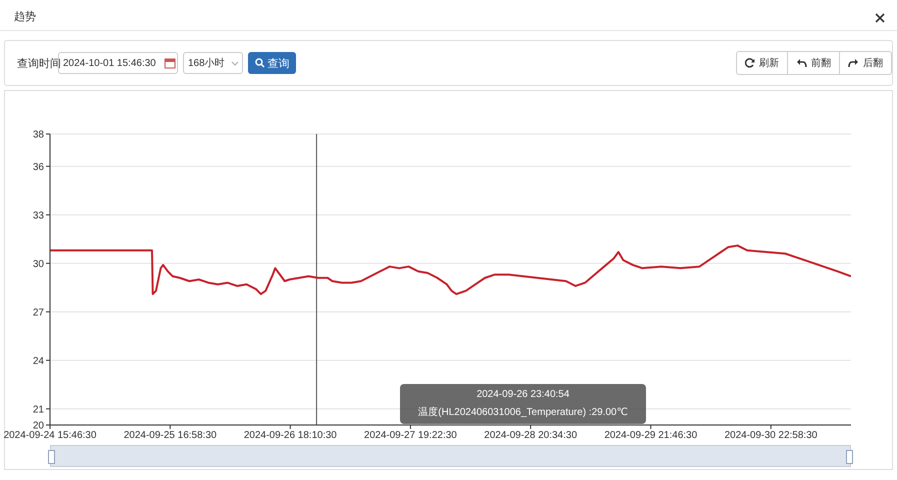  Describe the element at coordinates (38, 426) in the screenshot. I see `y-tick-label: 20` at that location.